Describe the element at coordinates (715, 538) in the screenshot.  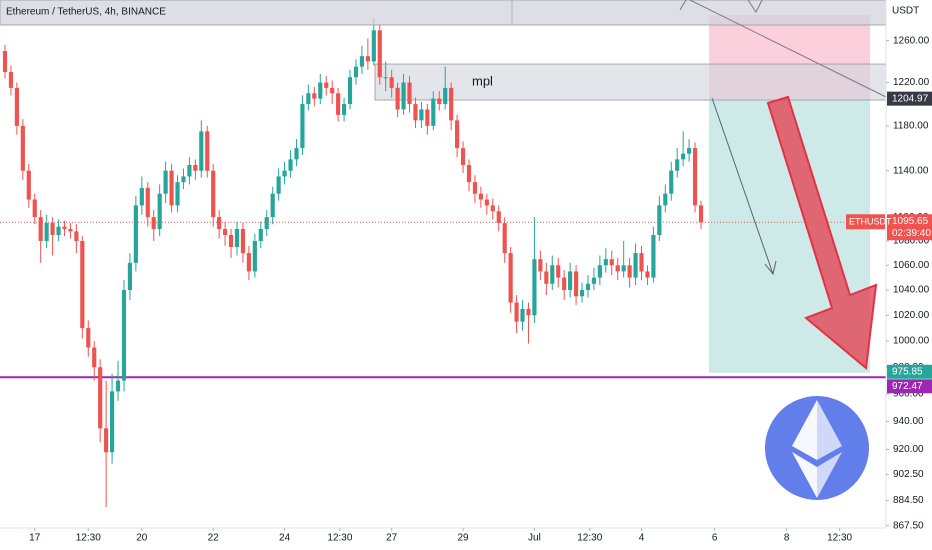
I see `x-tick-label: 6` at that location.